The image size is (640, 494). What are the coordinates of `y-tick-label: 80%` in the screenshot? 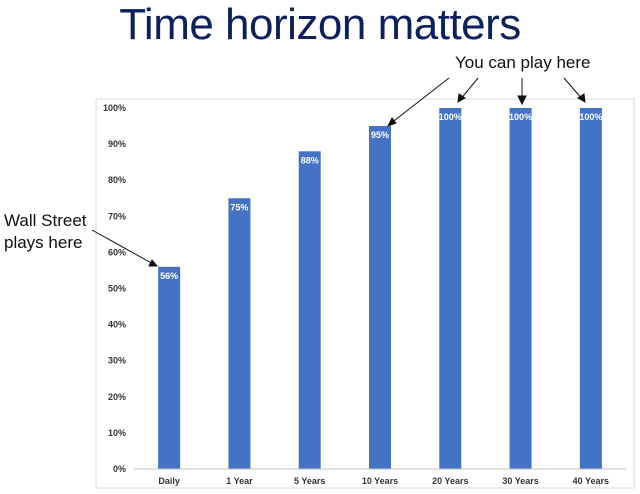 It's located at (117, 180).